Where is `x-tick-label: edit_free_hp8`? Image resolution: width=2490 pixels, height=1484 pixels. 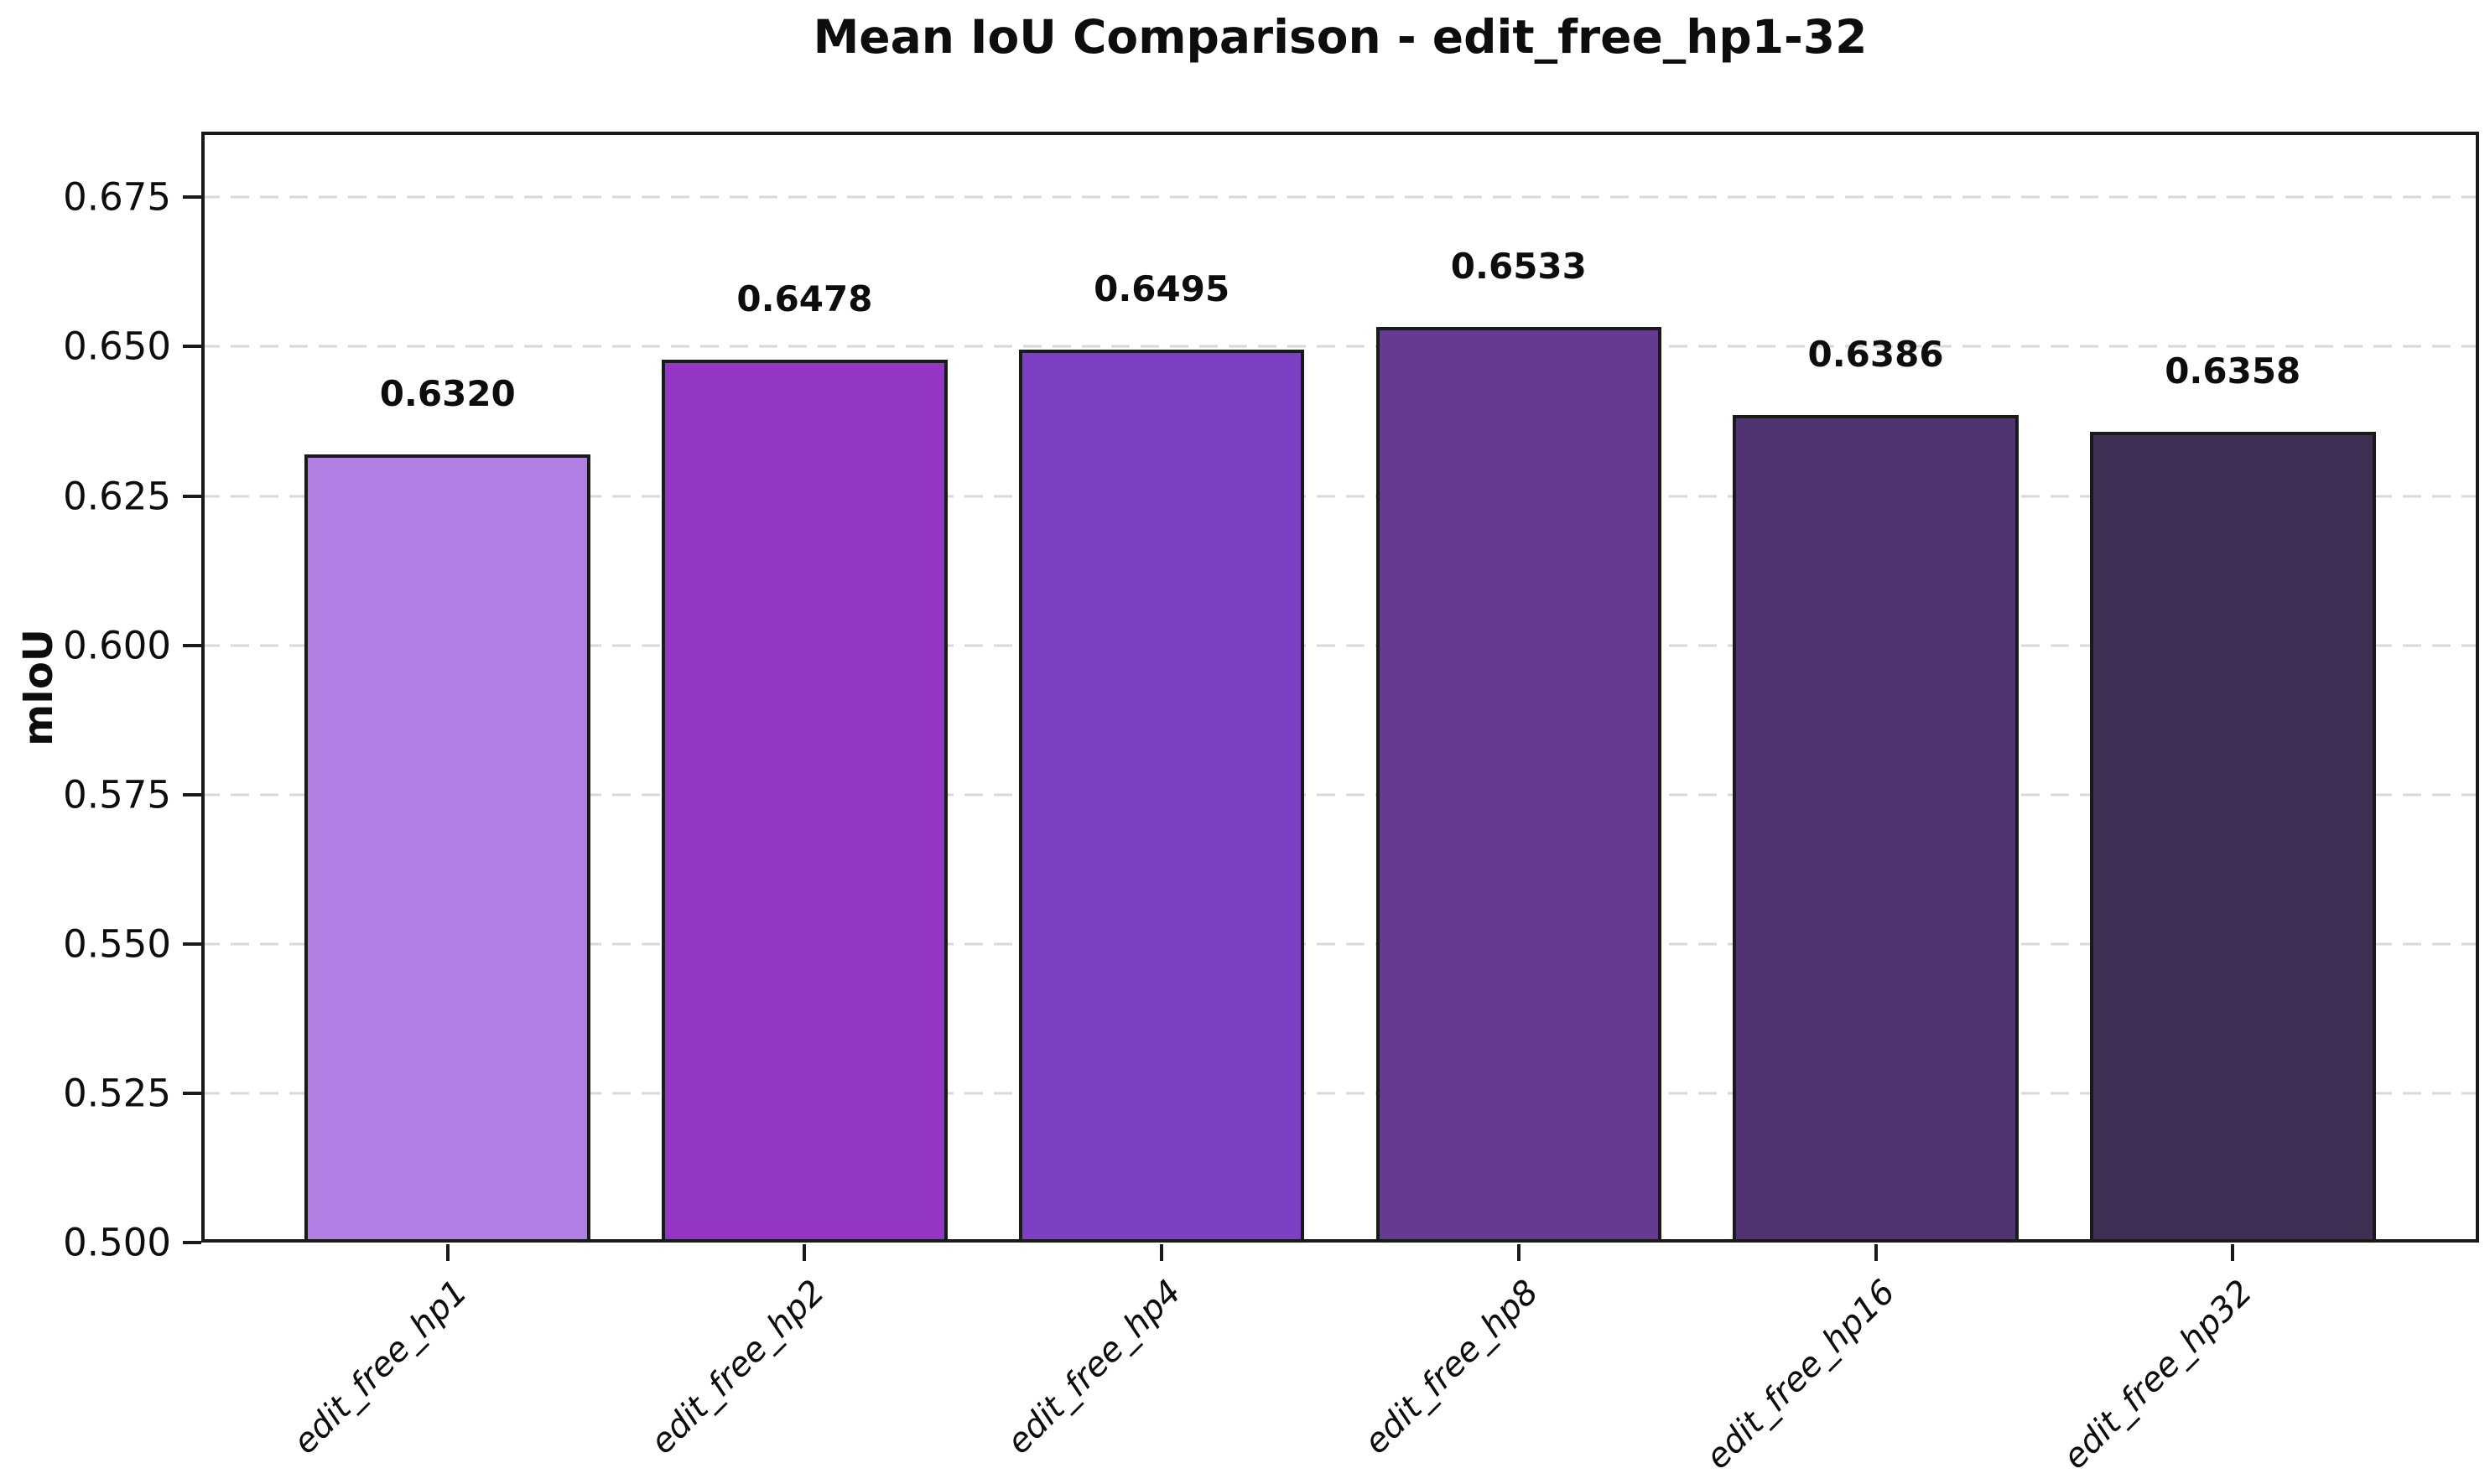 x-tick-label: edit_free_hp8 is located at coordinates (1452, 1367).